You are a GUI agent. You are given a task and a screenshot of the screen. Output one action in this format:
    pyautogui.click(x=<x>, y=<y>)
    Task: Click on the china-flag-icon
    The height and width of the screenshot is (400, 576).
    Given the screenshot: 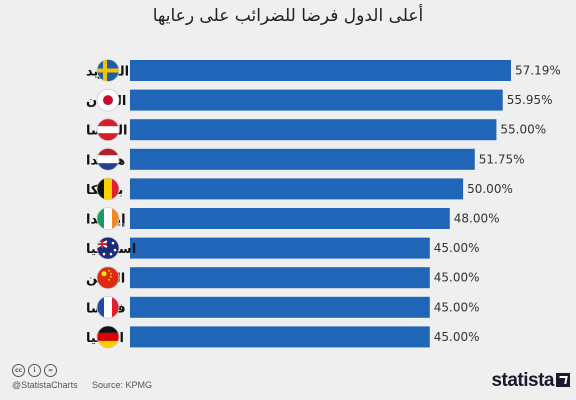 What is the action you would take?
    pyautogui.click(x=108, y=278)
    